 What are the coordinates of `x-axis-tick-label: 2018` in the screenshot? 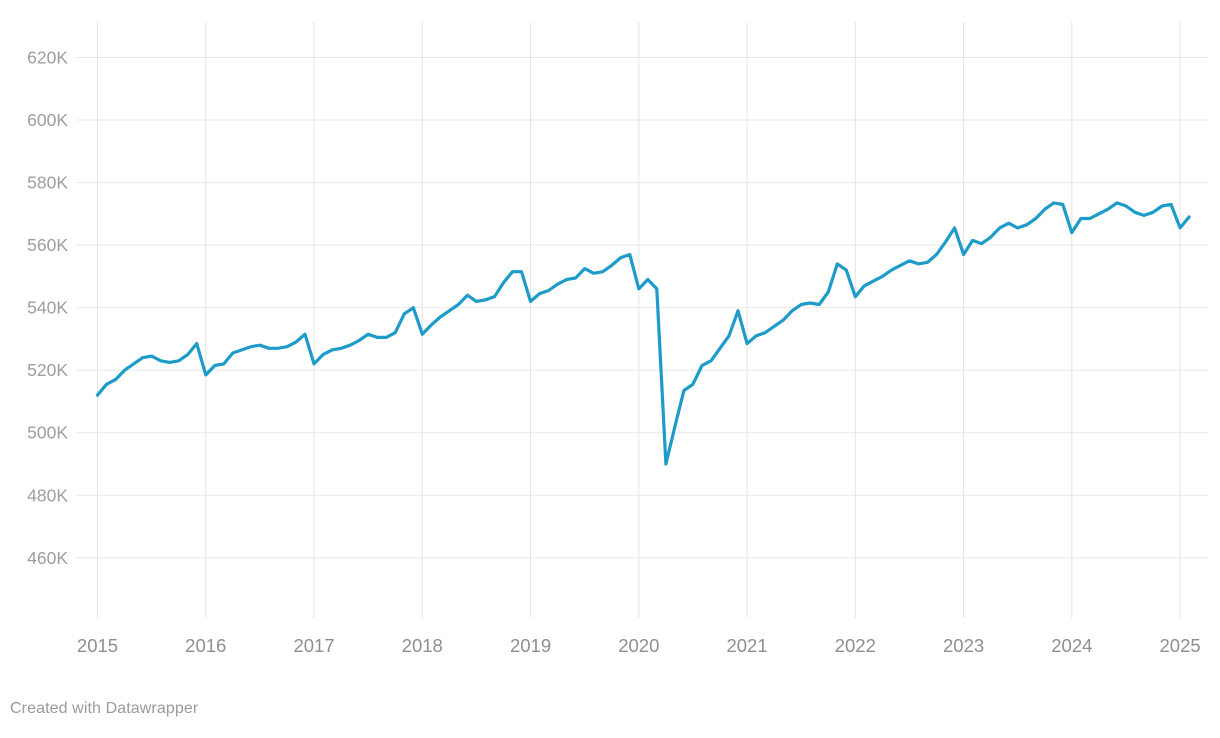 It's located at (422, 645).